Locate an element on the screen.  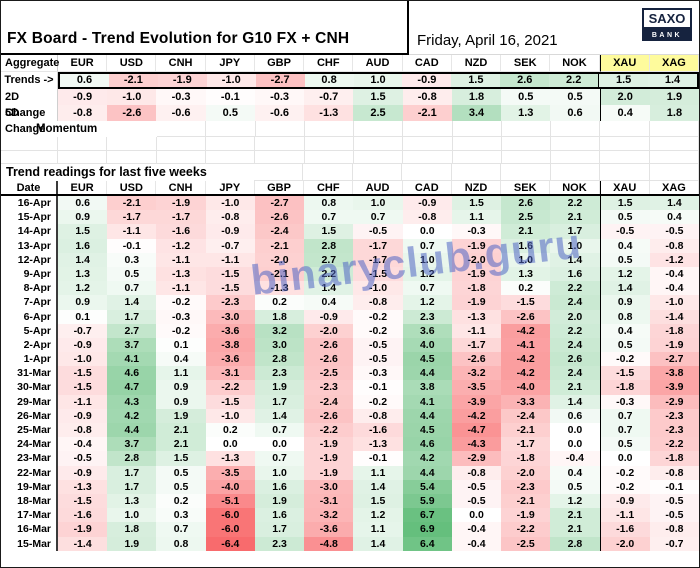
trend-cell: 1.8 is located at coordinates (674, 113).